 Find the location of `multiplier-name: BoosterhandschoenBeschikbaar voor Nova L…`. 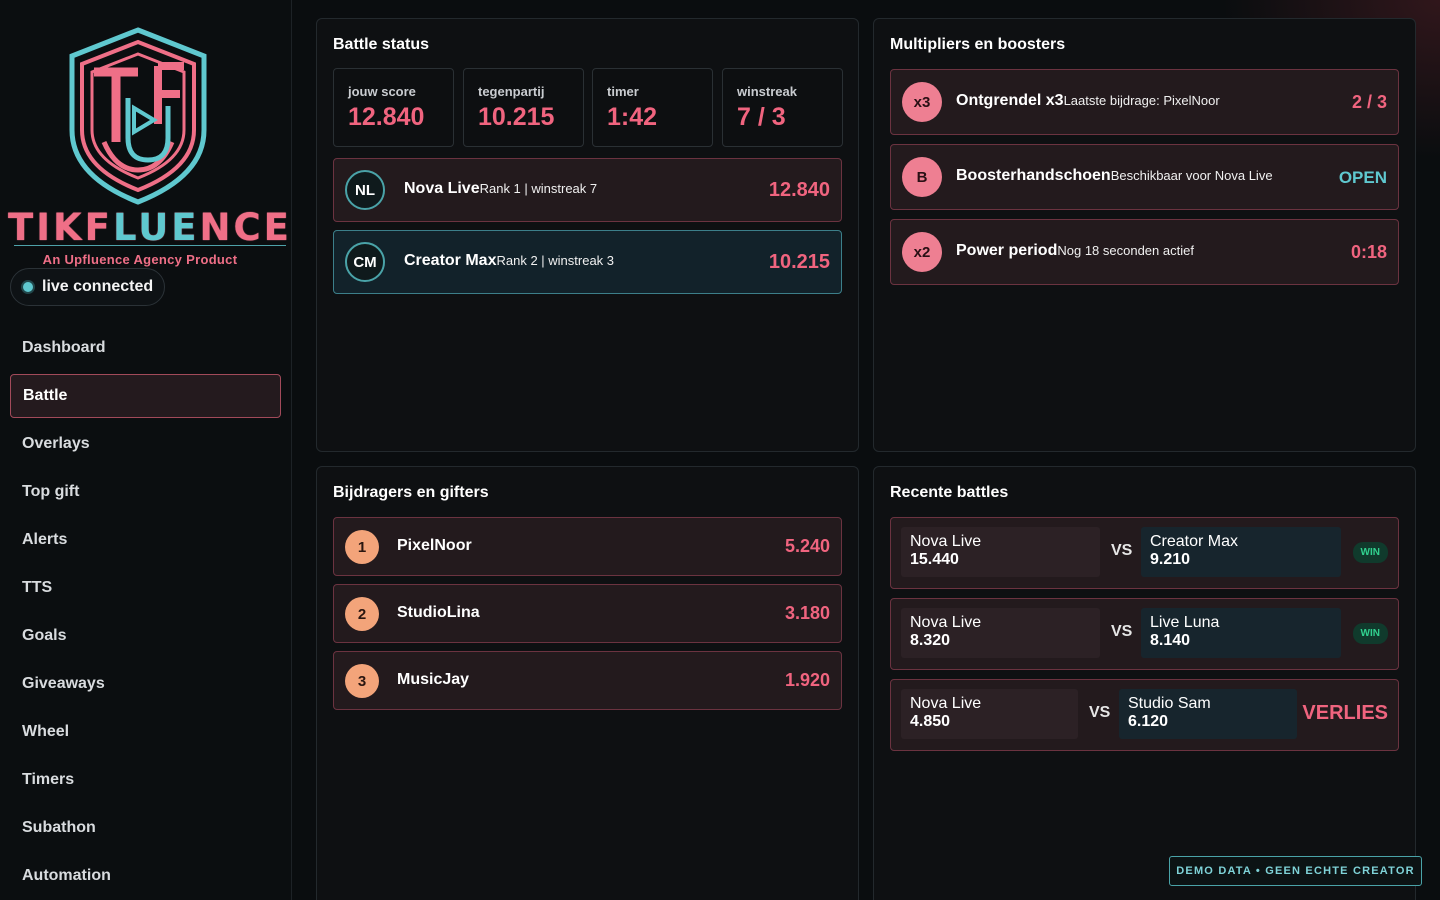

multiplier-name: BoosterhandschoenBeschikbaar voor Nova L… is located at coordinates (1114, 175).